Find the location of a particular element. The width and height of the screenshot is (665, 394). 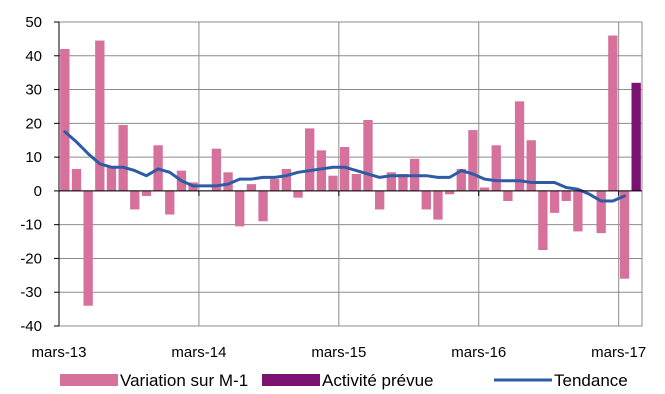

legend-label: Activité prévue is located at coordinates (378, 380).